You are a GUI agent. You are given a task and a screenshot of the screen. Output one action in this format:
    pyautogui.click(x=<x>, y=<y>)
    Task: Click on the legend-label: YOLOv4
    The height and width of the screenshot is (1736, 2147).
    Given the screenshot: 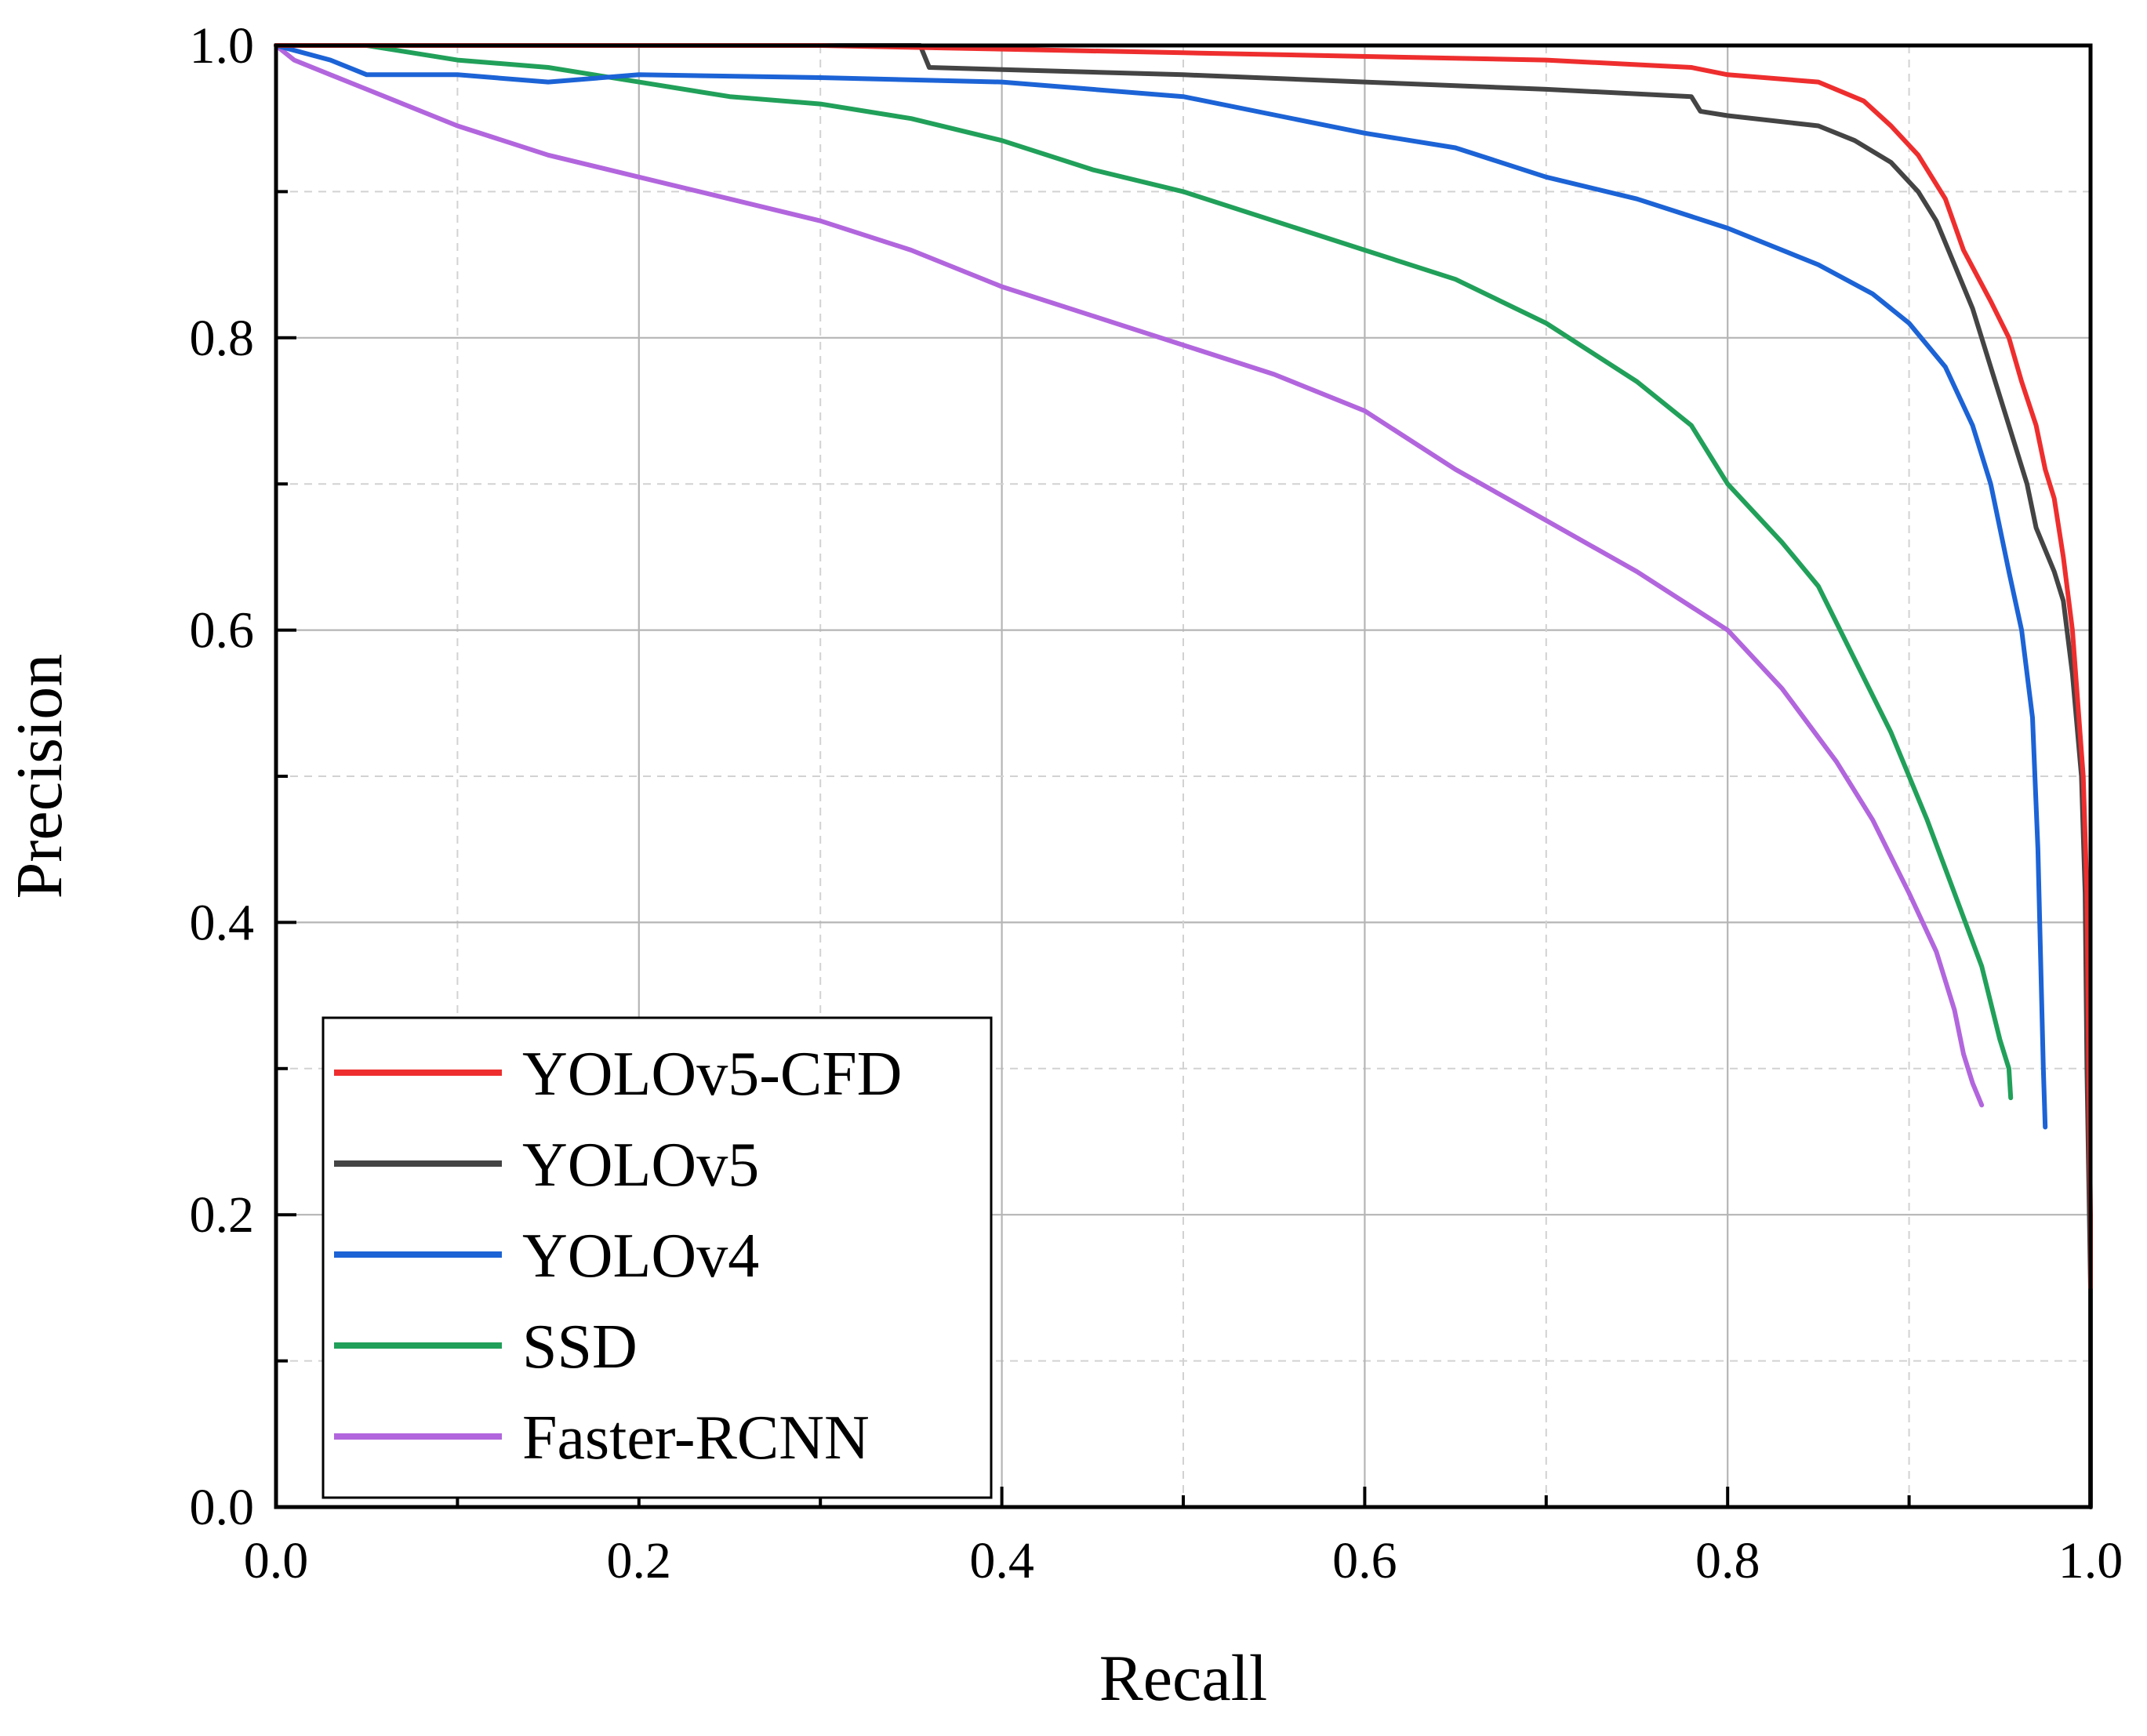 What is the action you would take?
    pyautogui.click(x=640, y=1256)
    